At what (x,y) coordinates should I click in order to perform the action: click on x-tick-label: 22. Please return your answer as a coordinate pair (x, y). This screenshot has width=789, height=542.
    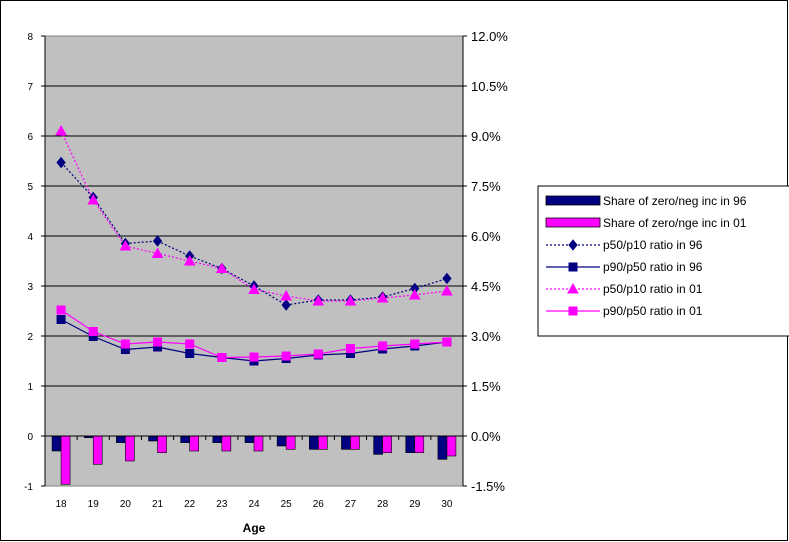
    Looking at the image, I should click on (190, 504).